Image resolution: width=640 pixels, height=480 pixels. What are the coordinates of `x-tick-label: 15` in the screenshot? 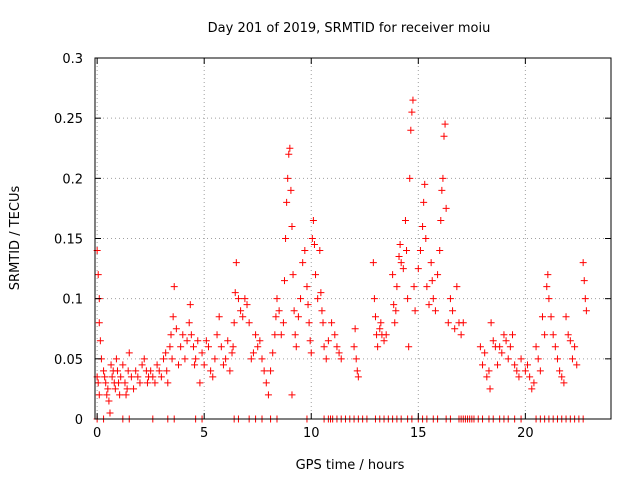 It's located at (418, 433).